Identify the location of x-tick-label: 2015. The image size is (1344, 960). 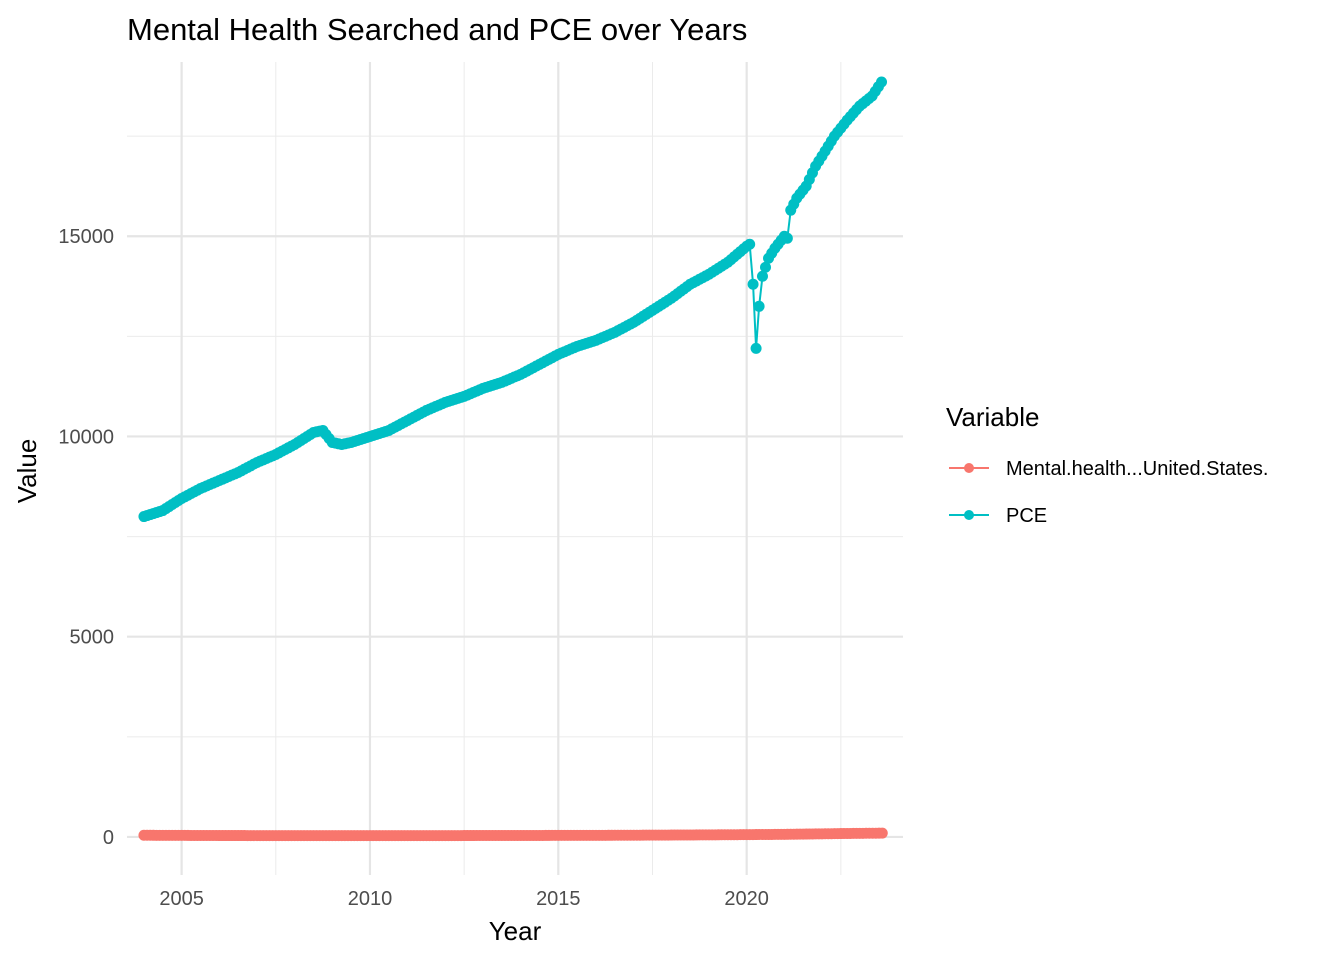
(558, 899).